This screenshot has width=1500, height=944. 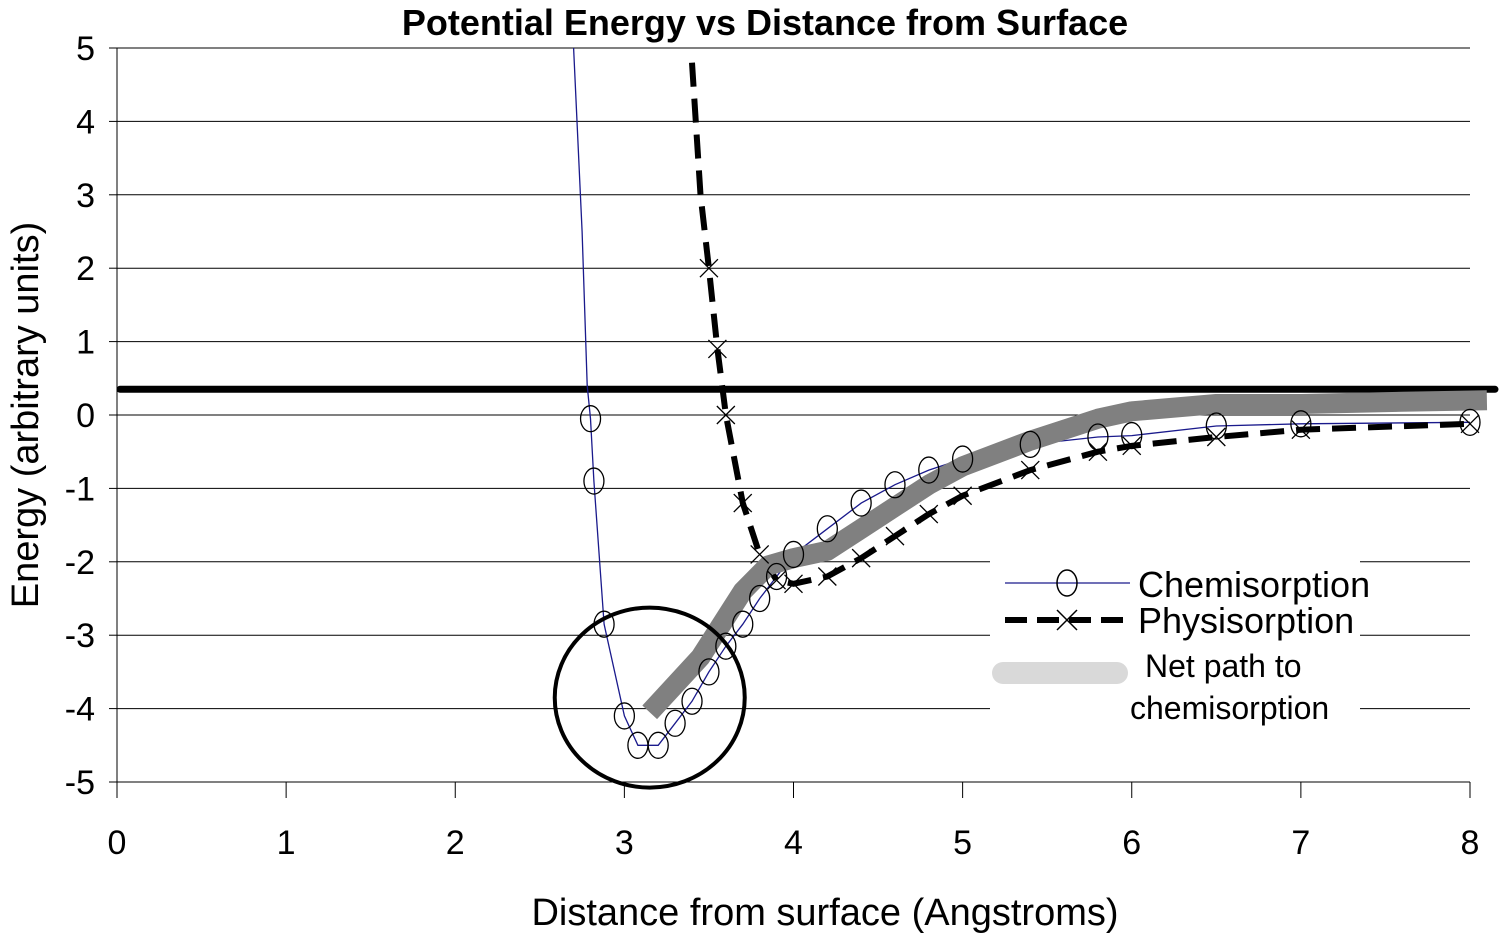 I want to click on legend-label-chemisorption: Chemisorption, so click(x=1254, y=584).